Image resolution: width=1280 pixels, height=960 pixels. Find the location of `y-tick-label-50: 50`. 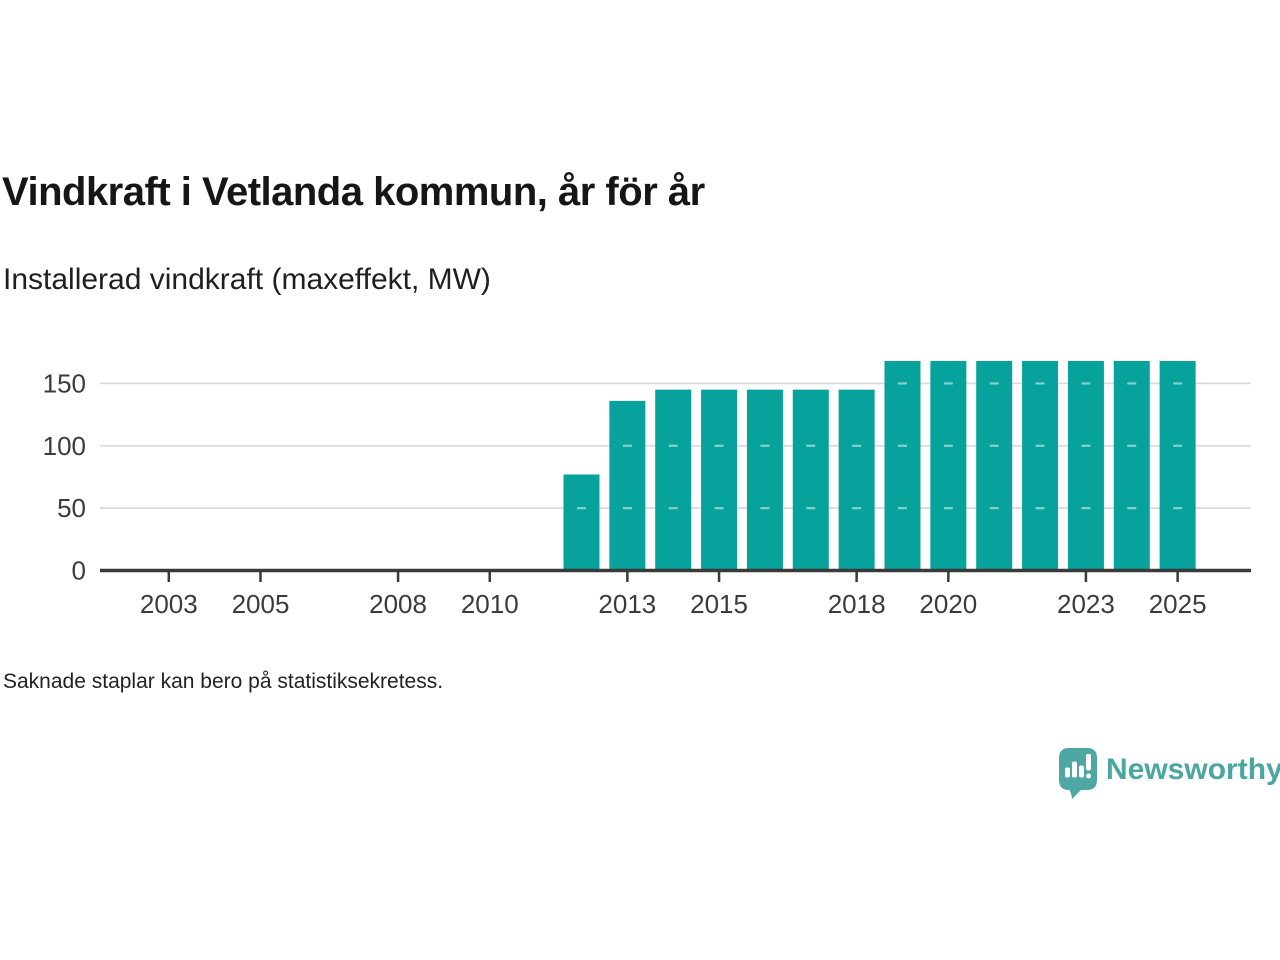

y-tick-label-50: 50 is located at coordinates (71, 508).